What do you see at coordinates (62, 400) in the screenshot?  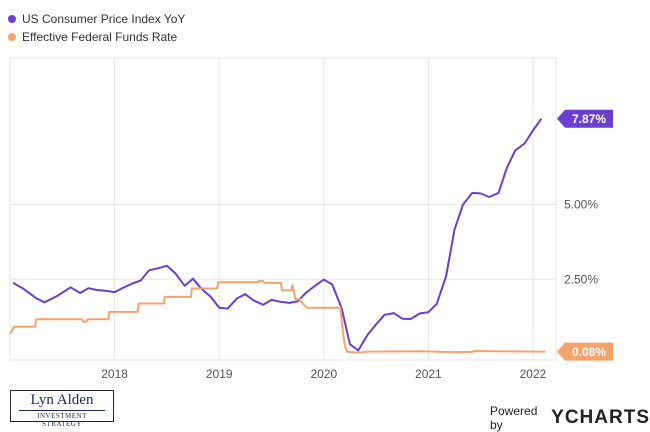 I see `logo-name: Lyn Alden` at bounding box center [62, 400].